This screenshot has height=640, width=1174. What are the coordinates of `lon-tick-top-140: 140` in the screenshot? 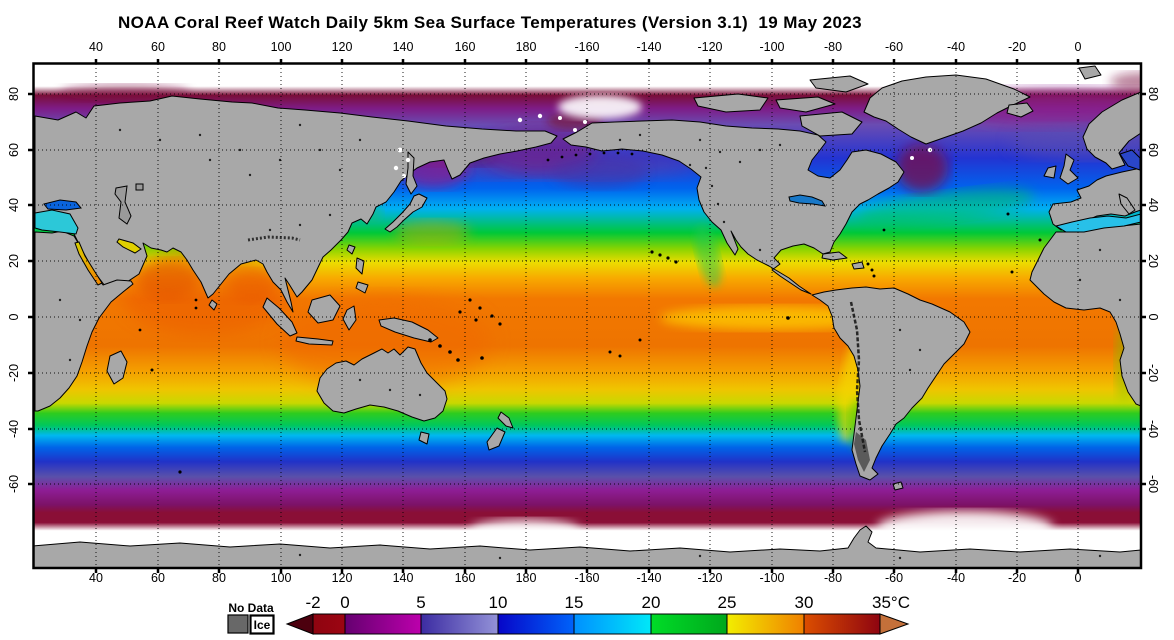 It's located at (403, 47).